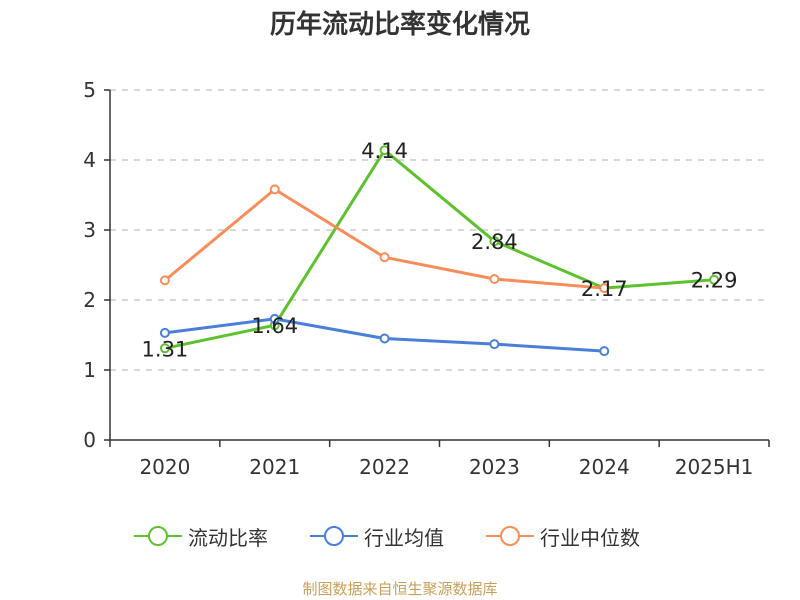 The image size is (800, 600). I want to click on y-tick-label: 4, so click(89, 160).